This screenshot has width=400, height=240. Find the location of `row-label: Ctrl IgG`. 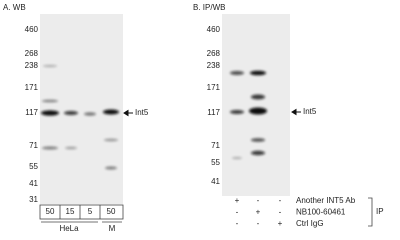

row-label: Ctrl IgG is located at coordinates (310, 223).